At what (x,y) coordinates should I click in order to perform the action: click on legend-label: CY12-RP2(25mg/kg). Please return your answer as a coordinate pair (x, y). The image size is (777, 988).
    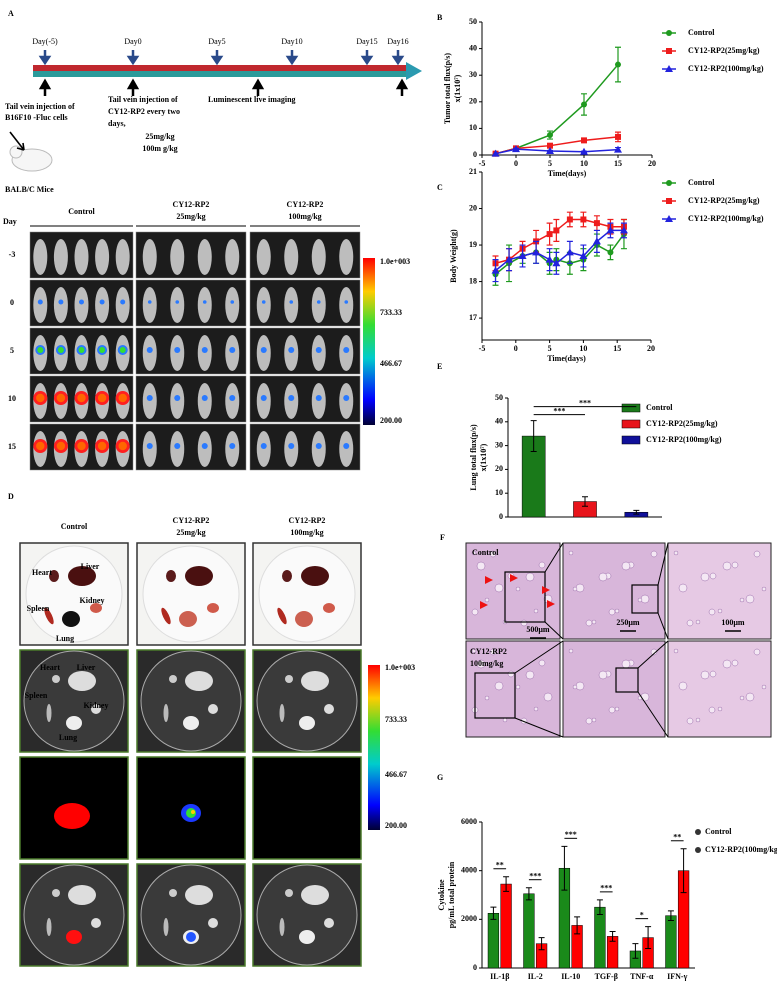
    Looking at the image, I should click on (724, 50).